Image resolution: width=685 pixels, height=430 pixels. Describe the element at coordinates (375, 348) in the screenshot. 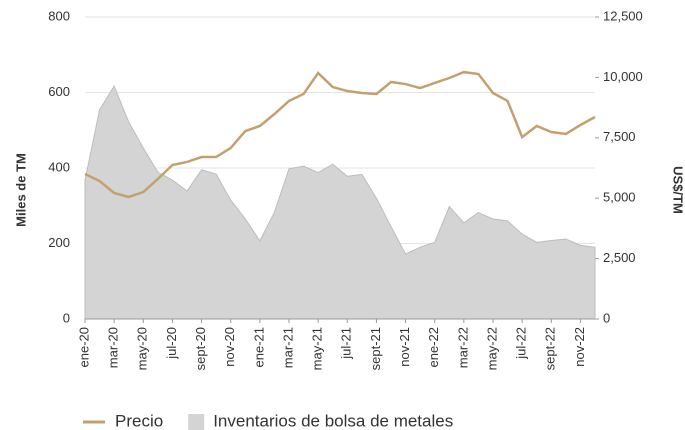

I see `x-tick-label: sept-21` at that location.